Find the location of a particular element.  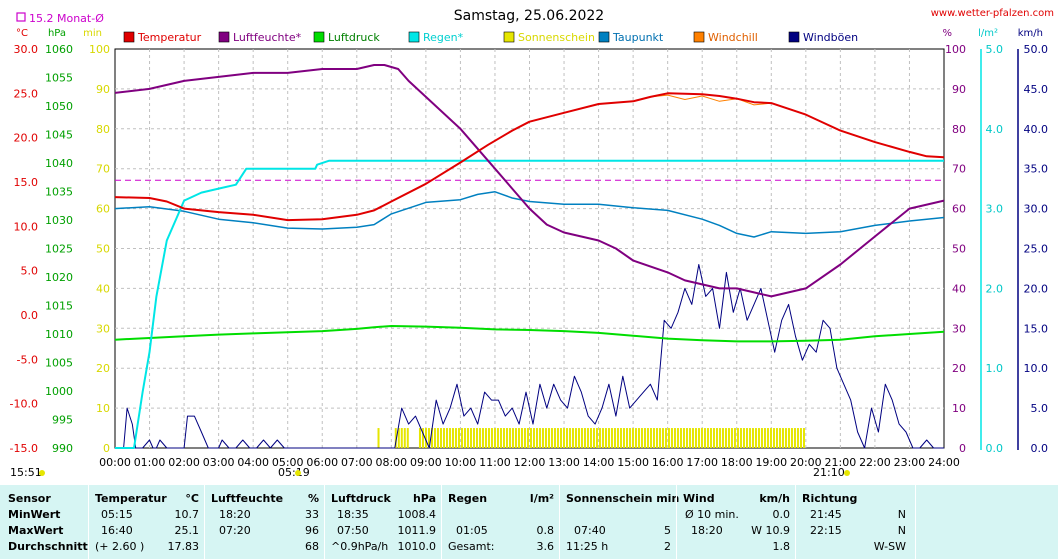

wind-max-time: 18:20 is located at coordinates (707, 530).